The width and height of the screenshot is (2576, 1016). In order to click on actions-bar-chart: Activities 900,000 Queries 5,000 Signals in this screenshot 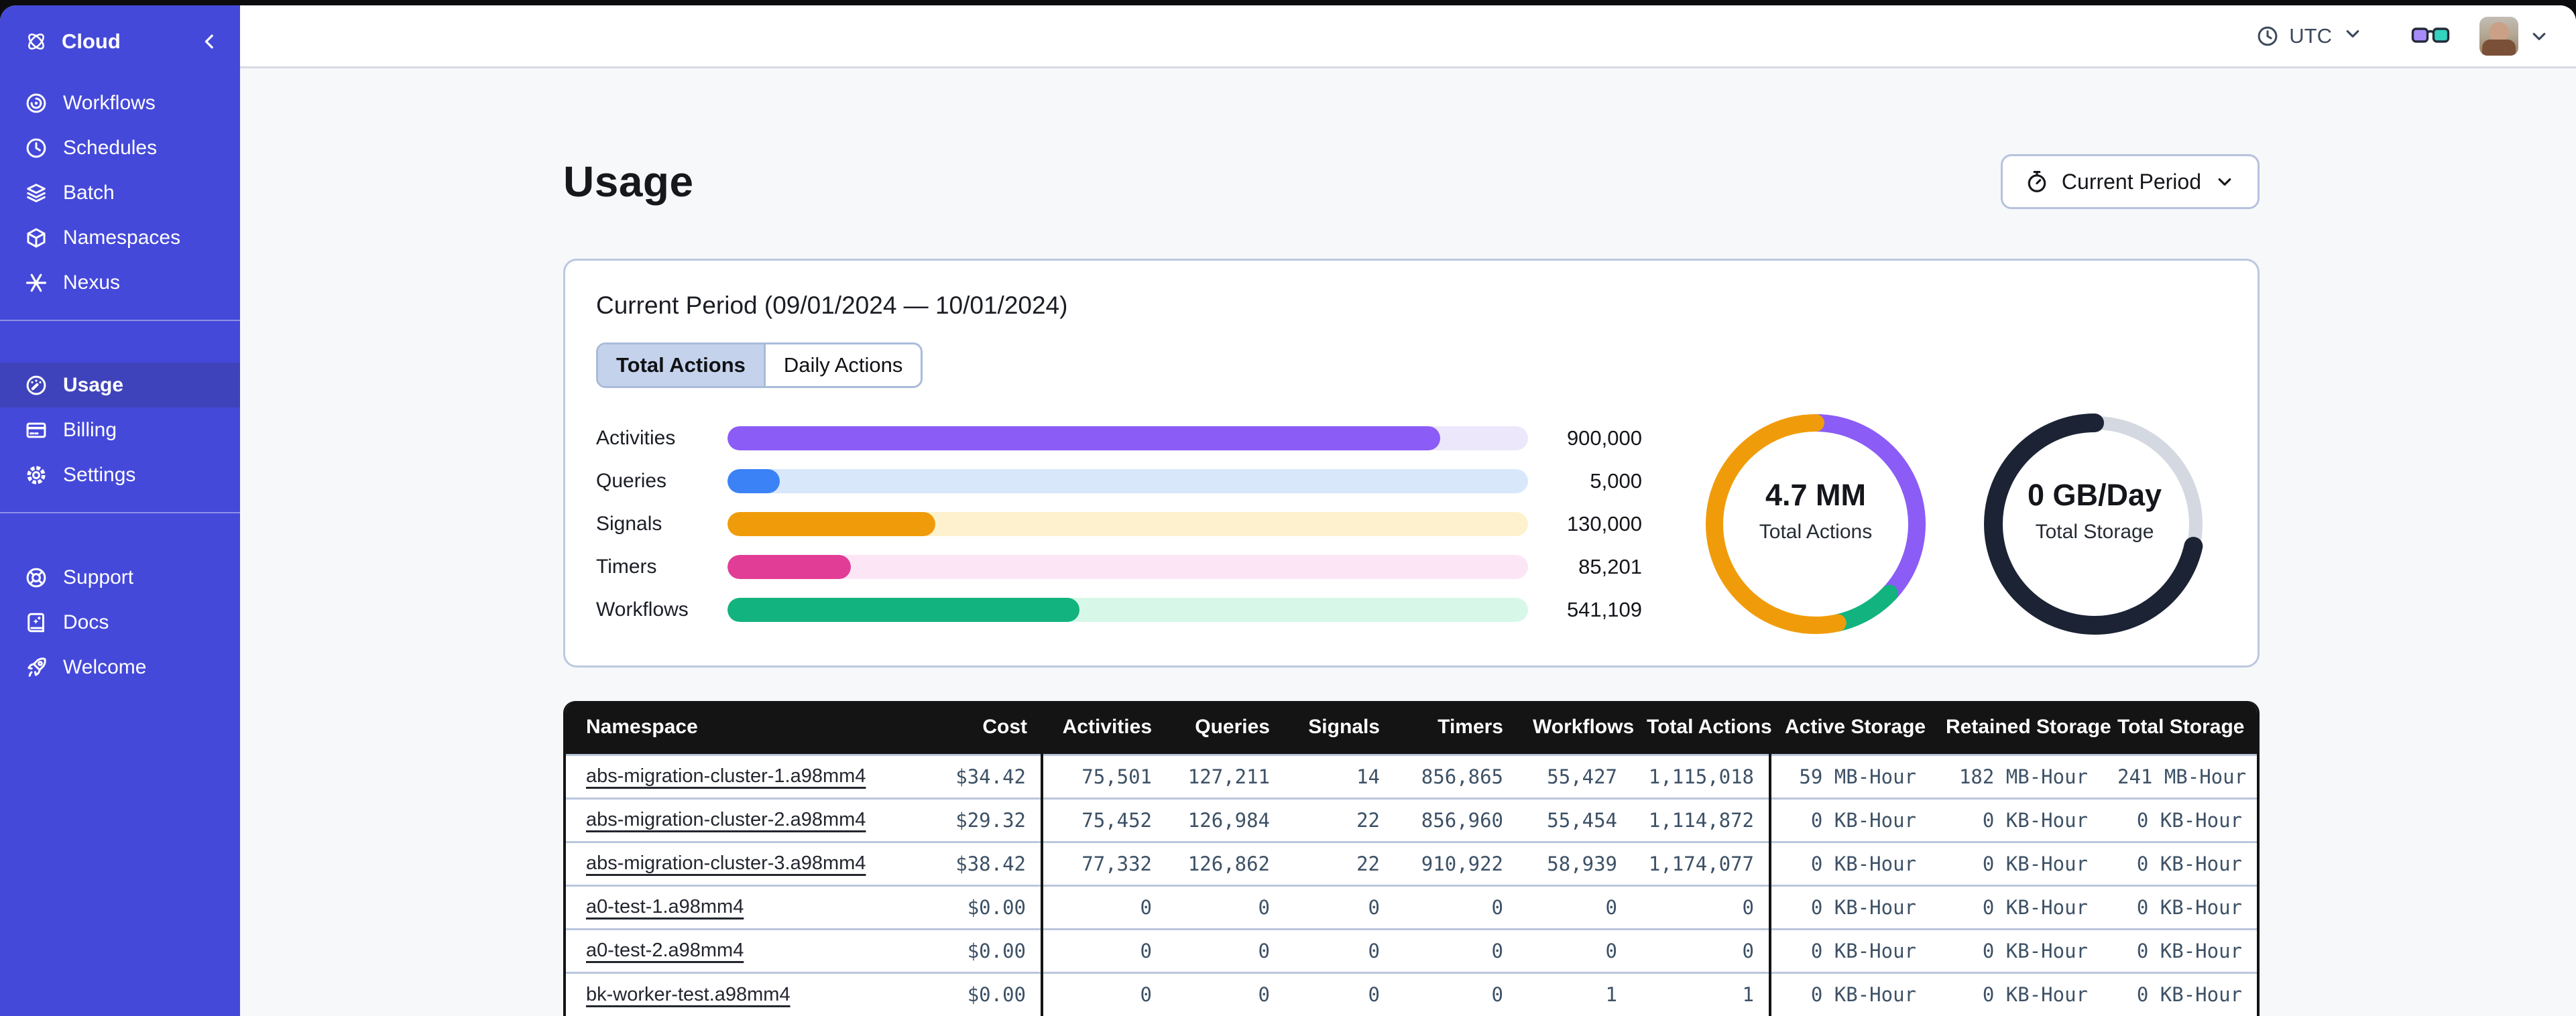, I will do `click(1119, 524)`.